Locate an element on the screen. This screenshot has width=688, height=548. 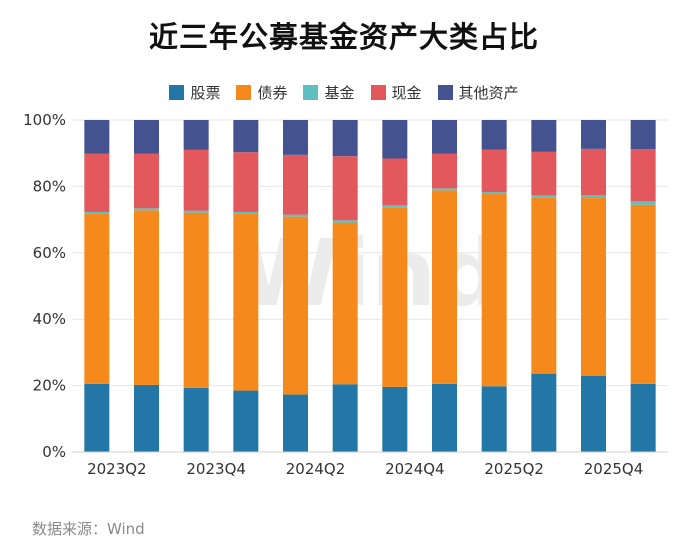
legend-label-1: 债券 is located at coordinates (272, 93).